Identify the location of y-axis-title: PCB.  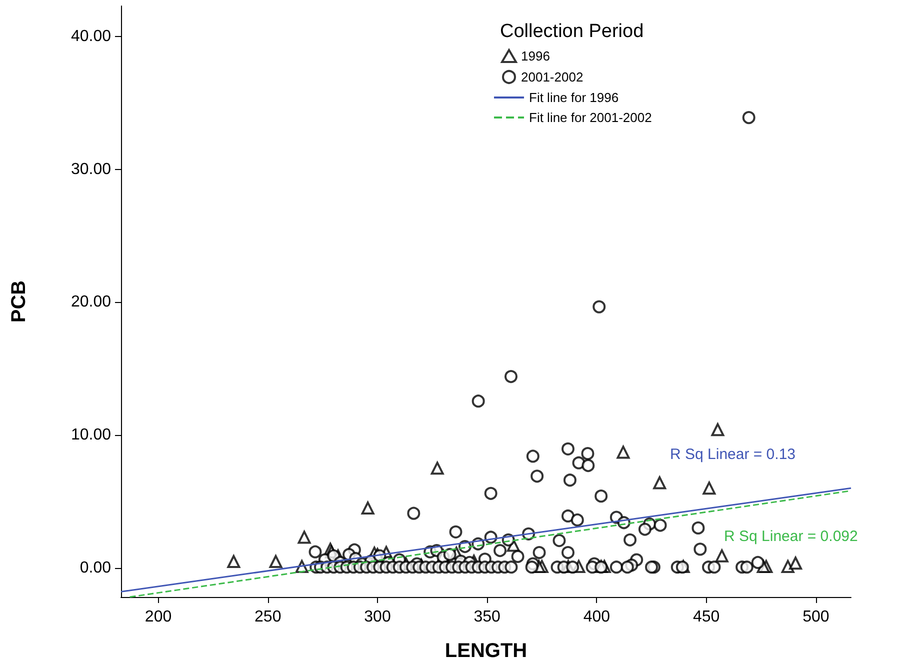
(19, 301).